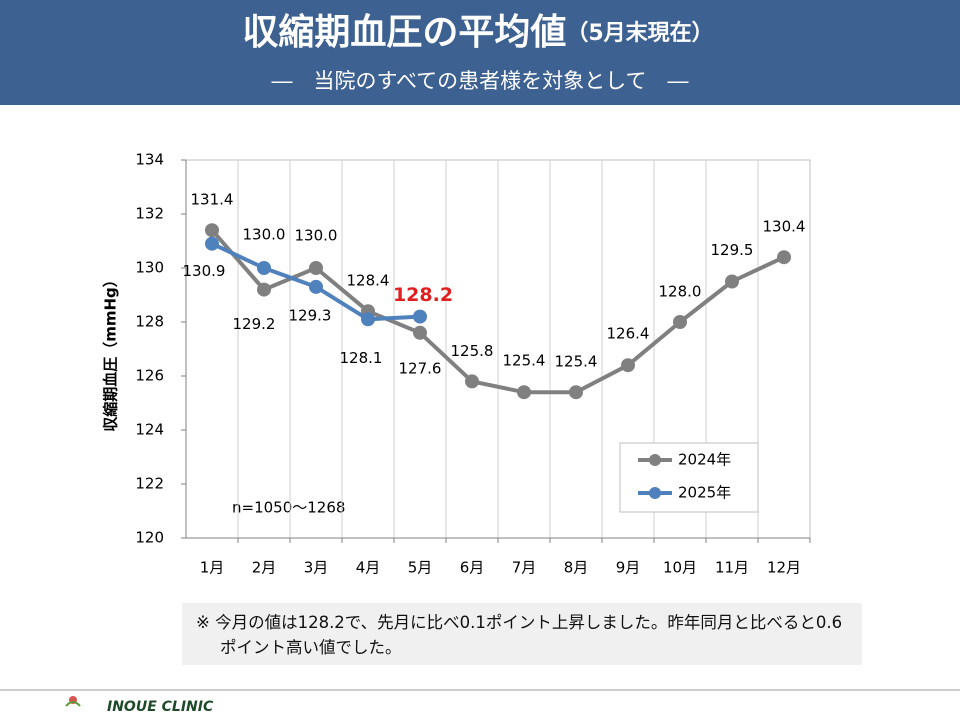  I want to click on legend: 2024年 2025年, so click(689, 477).